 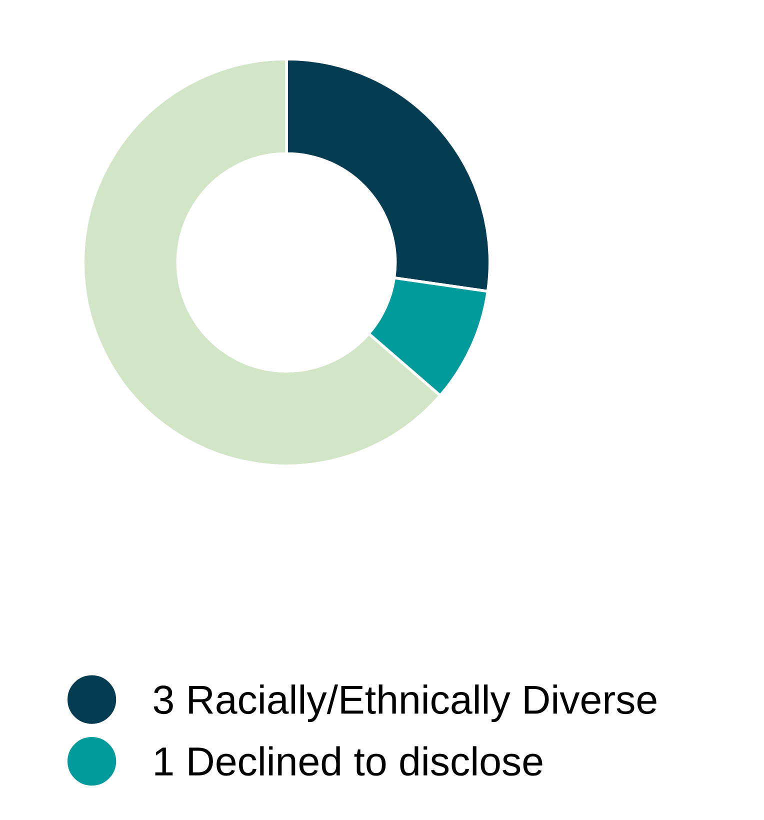 What do you see at coordinates (348, 761) in the screenshot?
I see `legend-label: 1 Declined to disclose` at bounding box center [348, 761].